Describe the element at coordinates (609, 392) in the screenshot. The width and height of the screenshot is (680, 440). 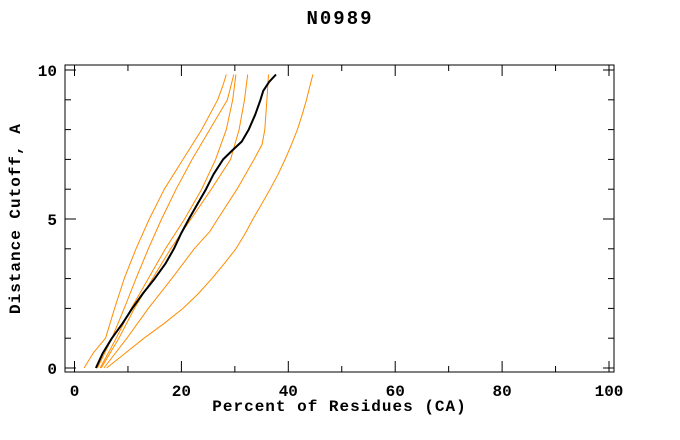
I see `x-tick-label: 100` at that location.